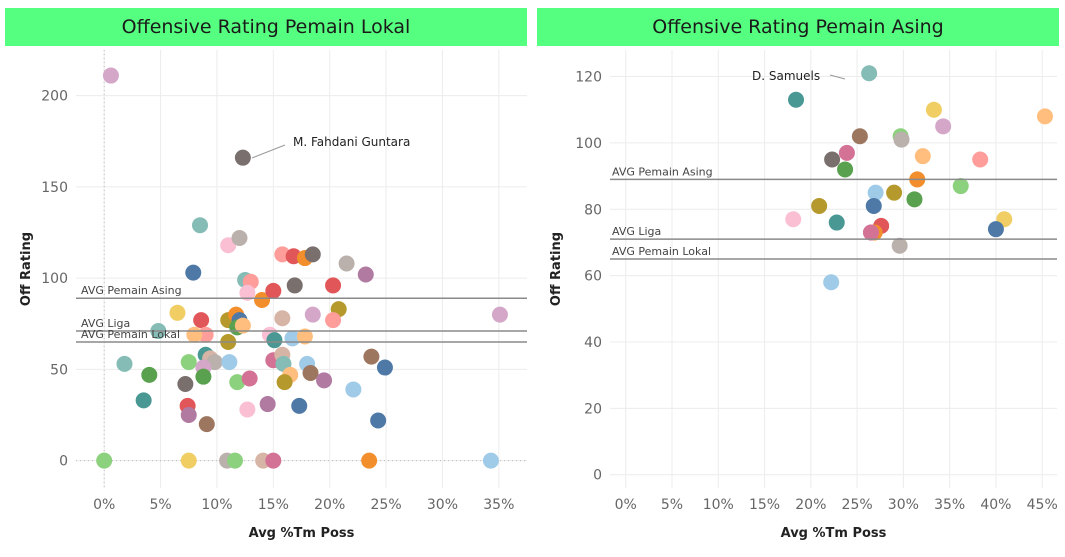  Describe the element at coordinates (786, 76) in the screenshot. I see `annotation-label: D. Samuels` at that location.